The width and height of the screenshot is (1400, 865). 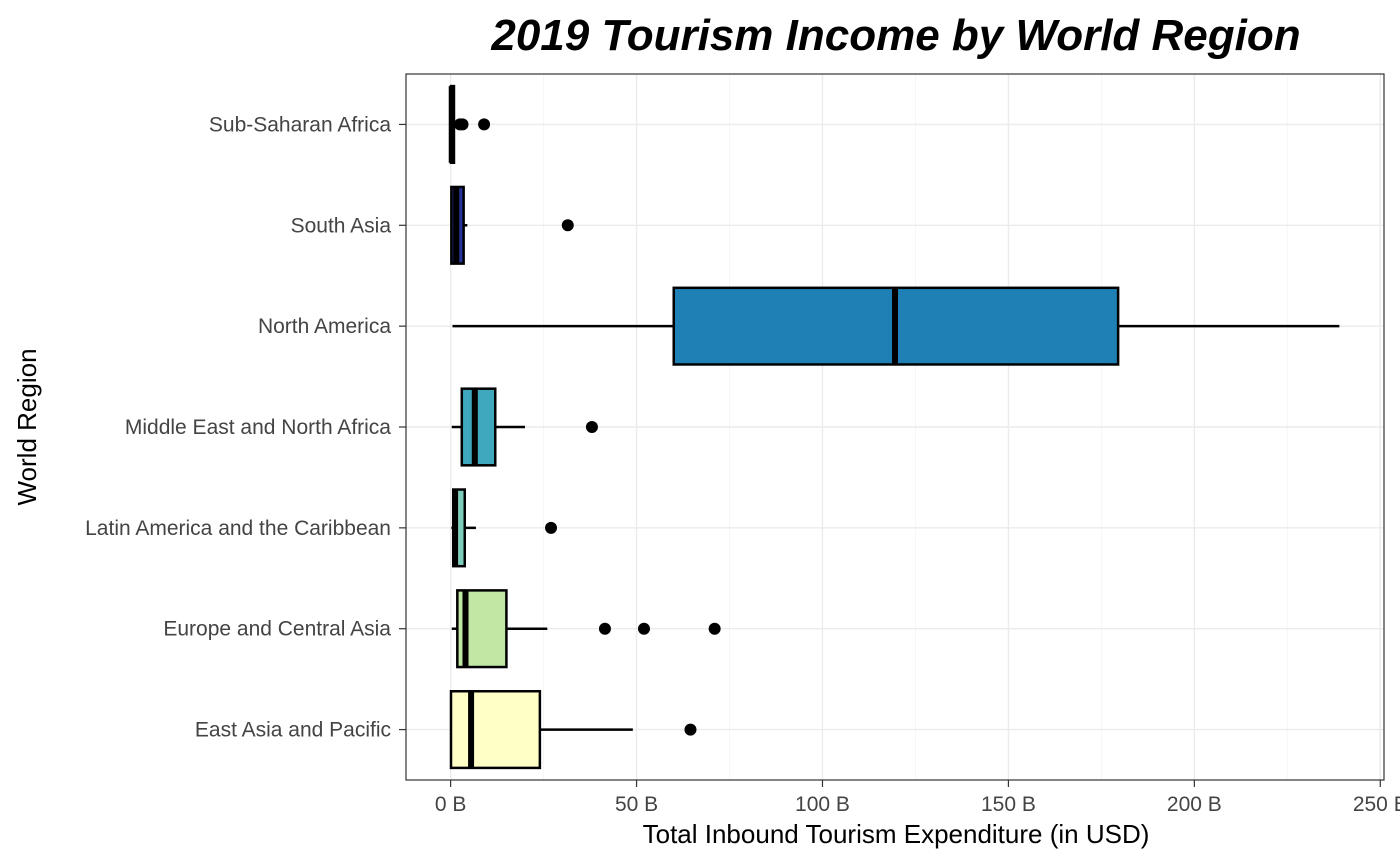 What do you see at coordinates (238, 528) in the screenshot?
I see `y-tick-label: Latin America and the Caribbean` at bounding box center [238, 528].